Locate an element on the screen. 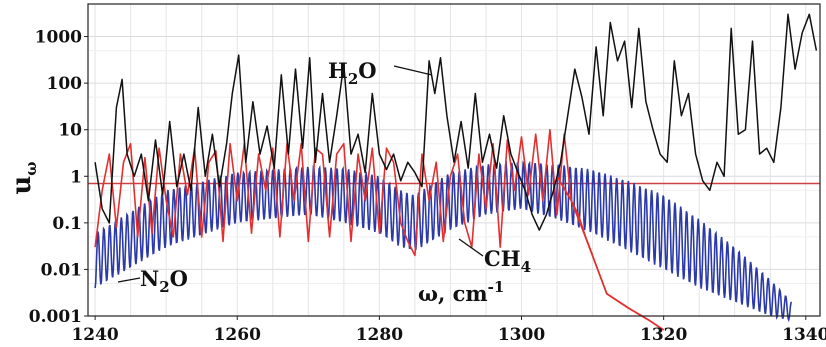  h2o-label: H2O is located at coordinates (352, 73).